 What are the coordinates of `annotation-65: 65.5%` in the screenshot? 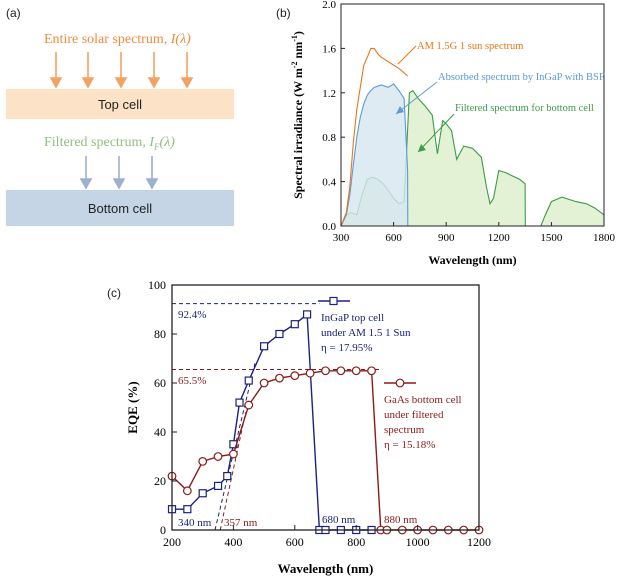 It's located at (192, 381).